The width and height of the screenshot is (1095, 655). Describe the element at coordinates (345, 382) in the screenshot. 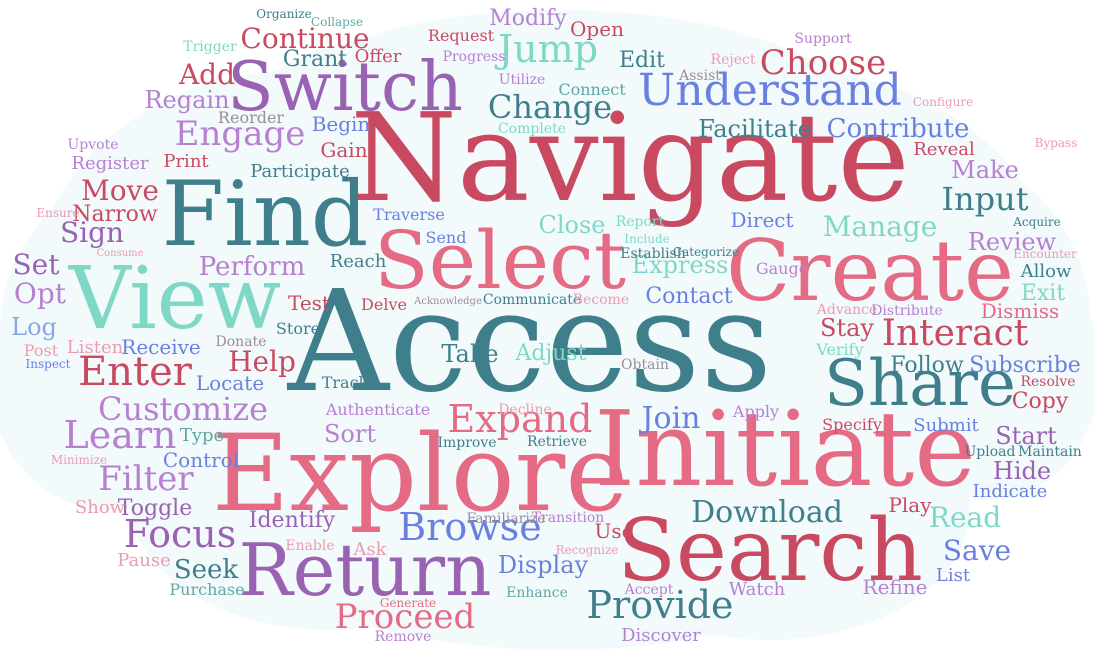

I see `word-track: Track` at that location.